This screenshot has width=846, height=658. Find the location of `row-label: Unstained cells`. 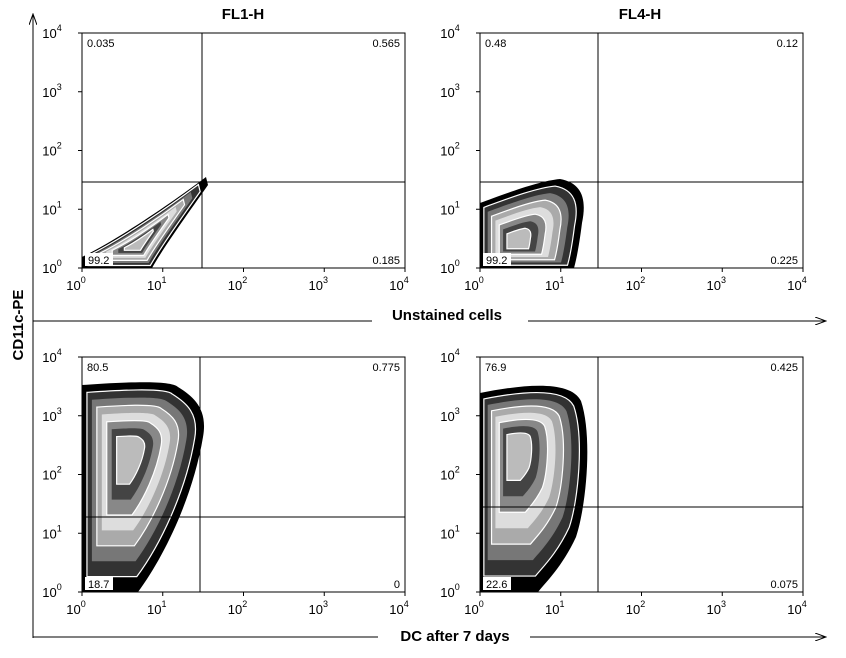

row-label: Unstained cells is located at coordinates (447, 315).